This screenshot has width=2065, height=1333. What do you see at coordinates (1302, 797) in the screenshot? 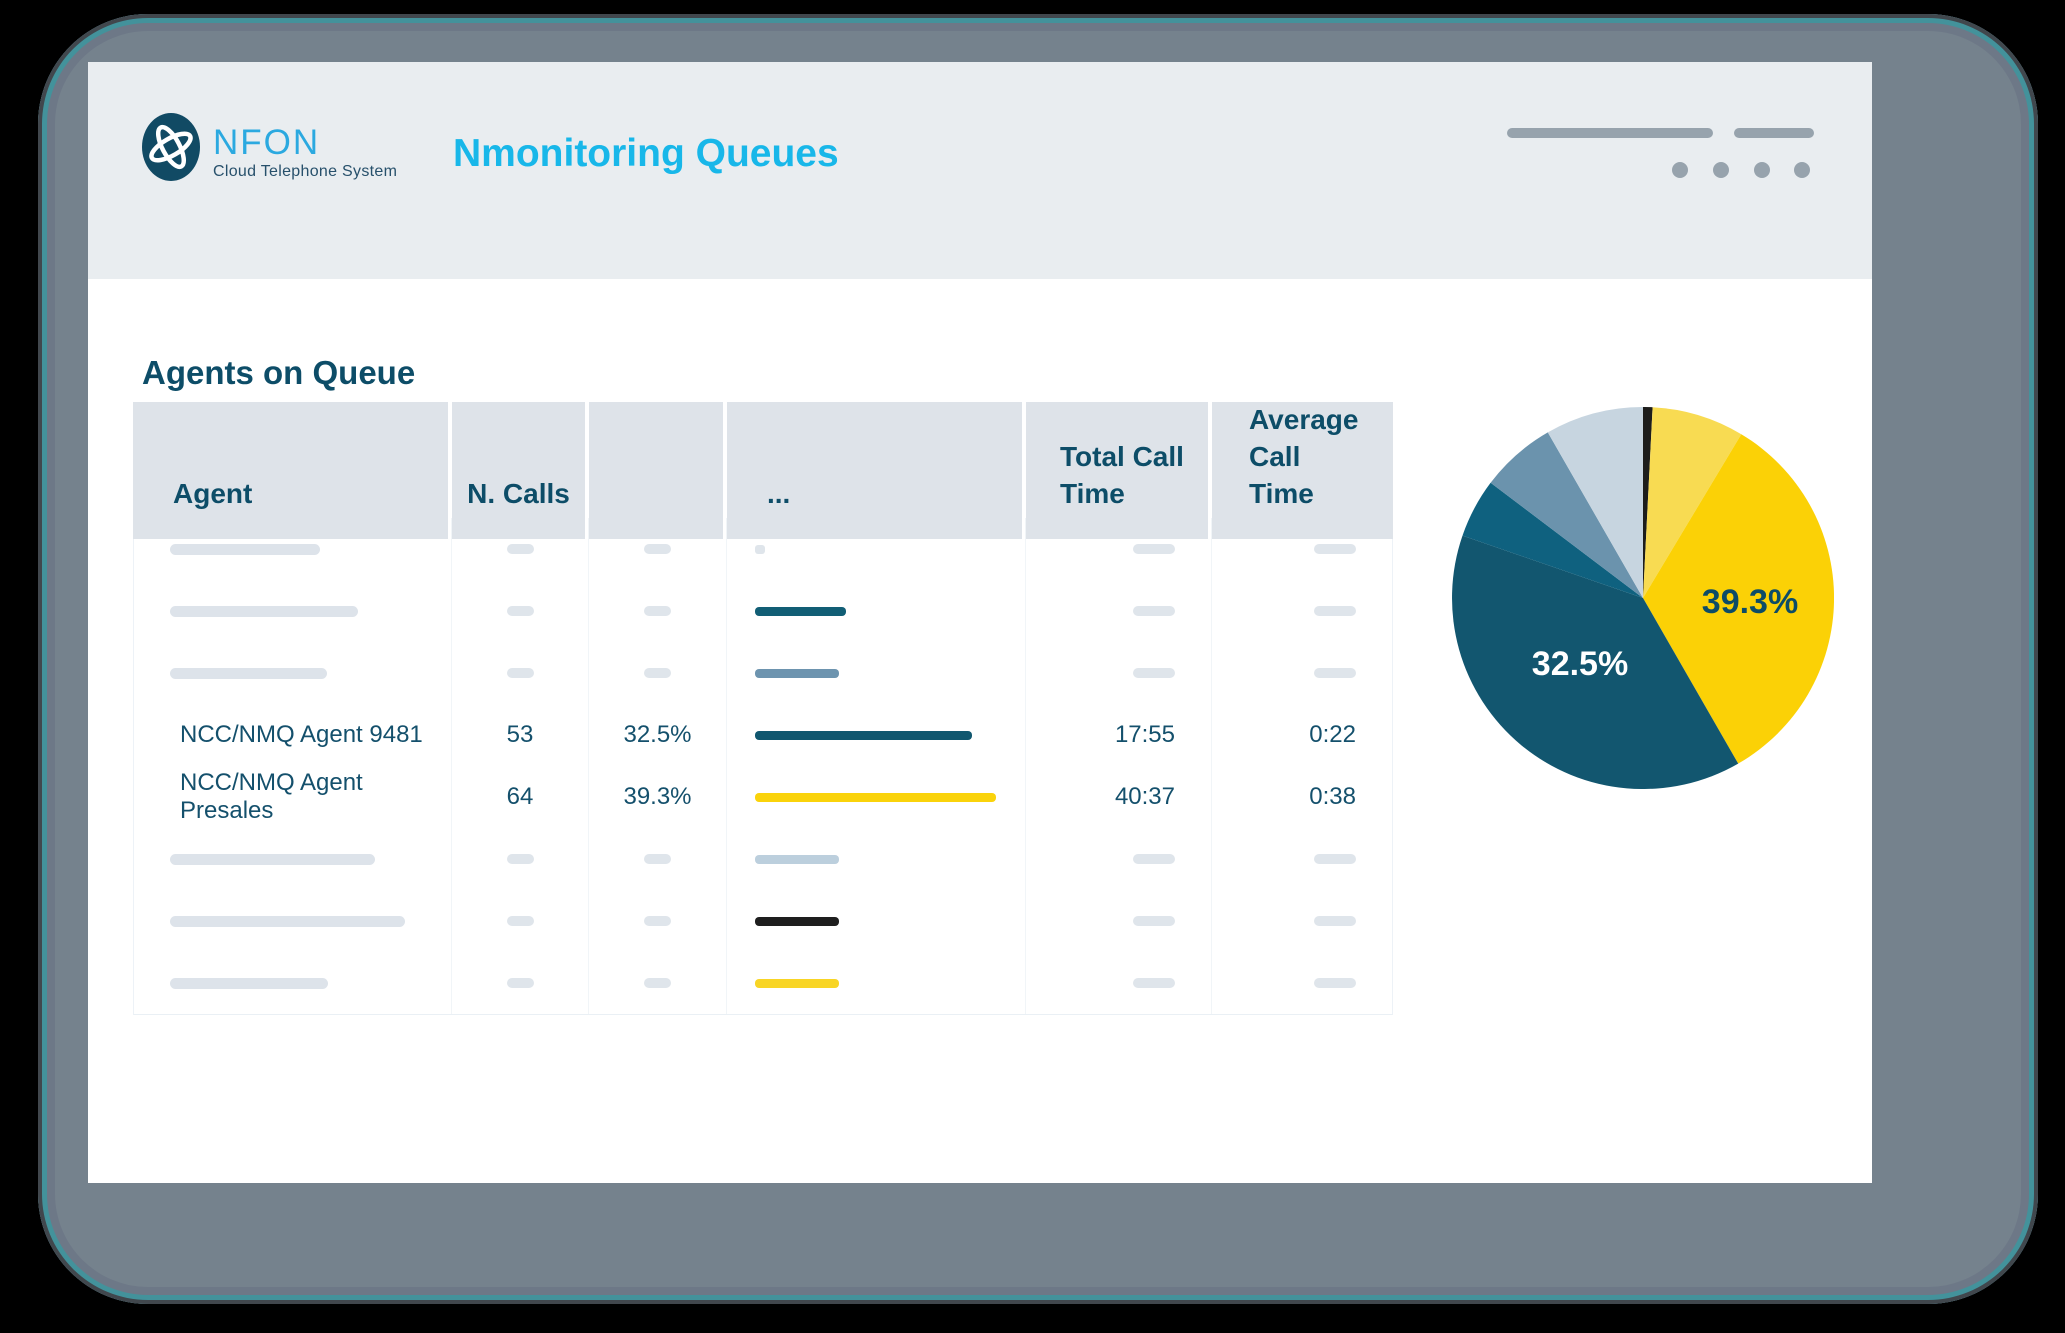
I see `average-call-time-cell: 0:38` at bounding box center [1302, 797].